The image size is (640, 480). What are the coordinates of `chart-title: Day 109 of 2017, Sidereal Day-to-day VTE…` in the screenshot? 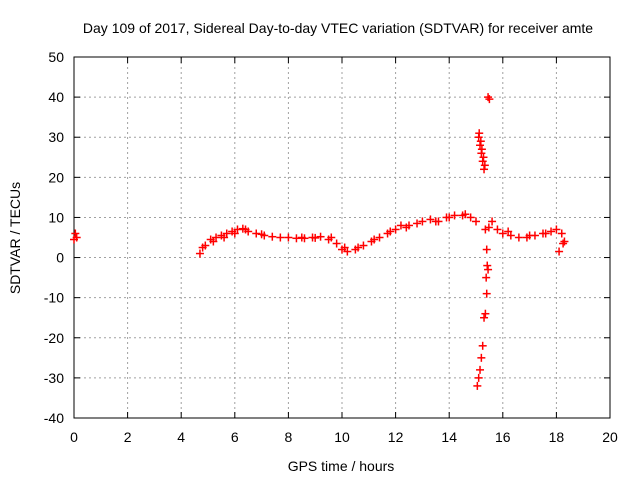 It's located at (338, 28).